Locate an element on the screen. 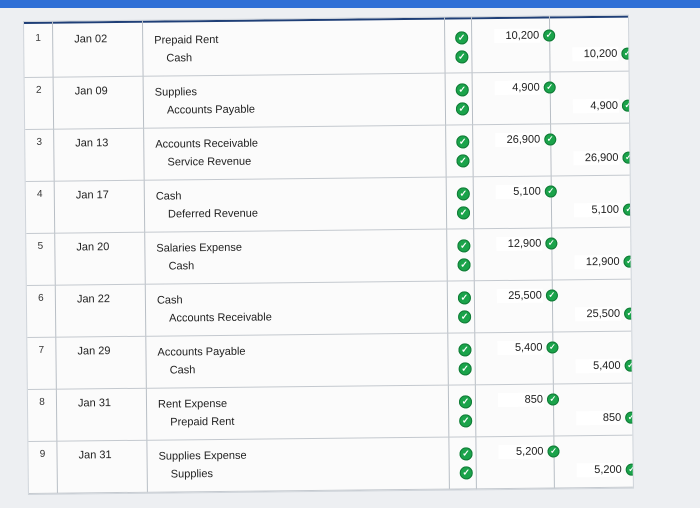 This screenshot has height=508, width=700. credit-amount: 10,200 ✓ is located at coordinates (602, 54).